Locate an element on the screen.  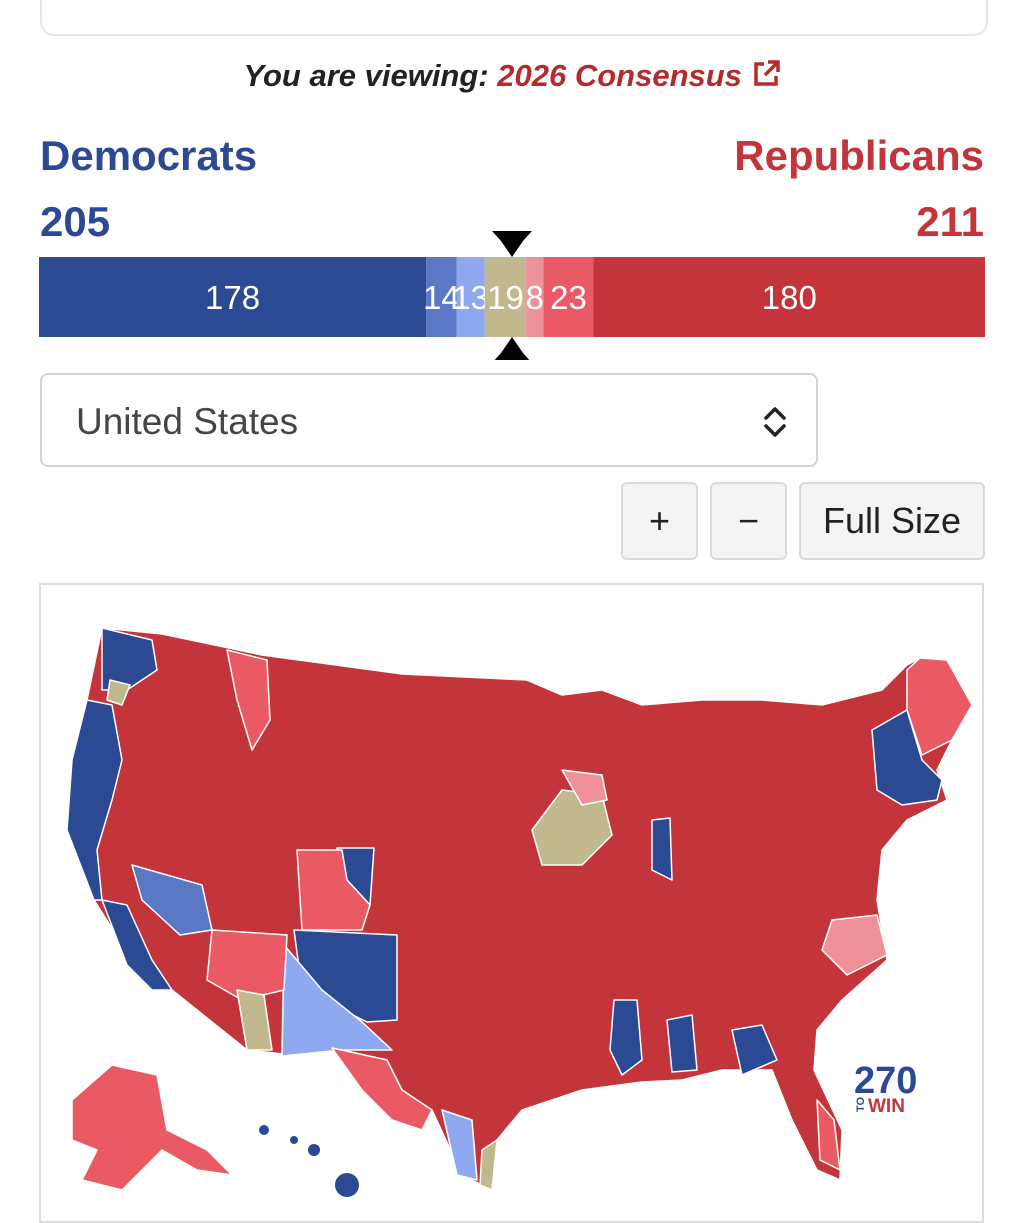
alaska is located at coordinates (152, 1127).